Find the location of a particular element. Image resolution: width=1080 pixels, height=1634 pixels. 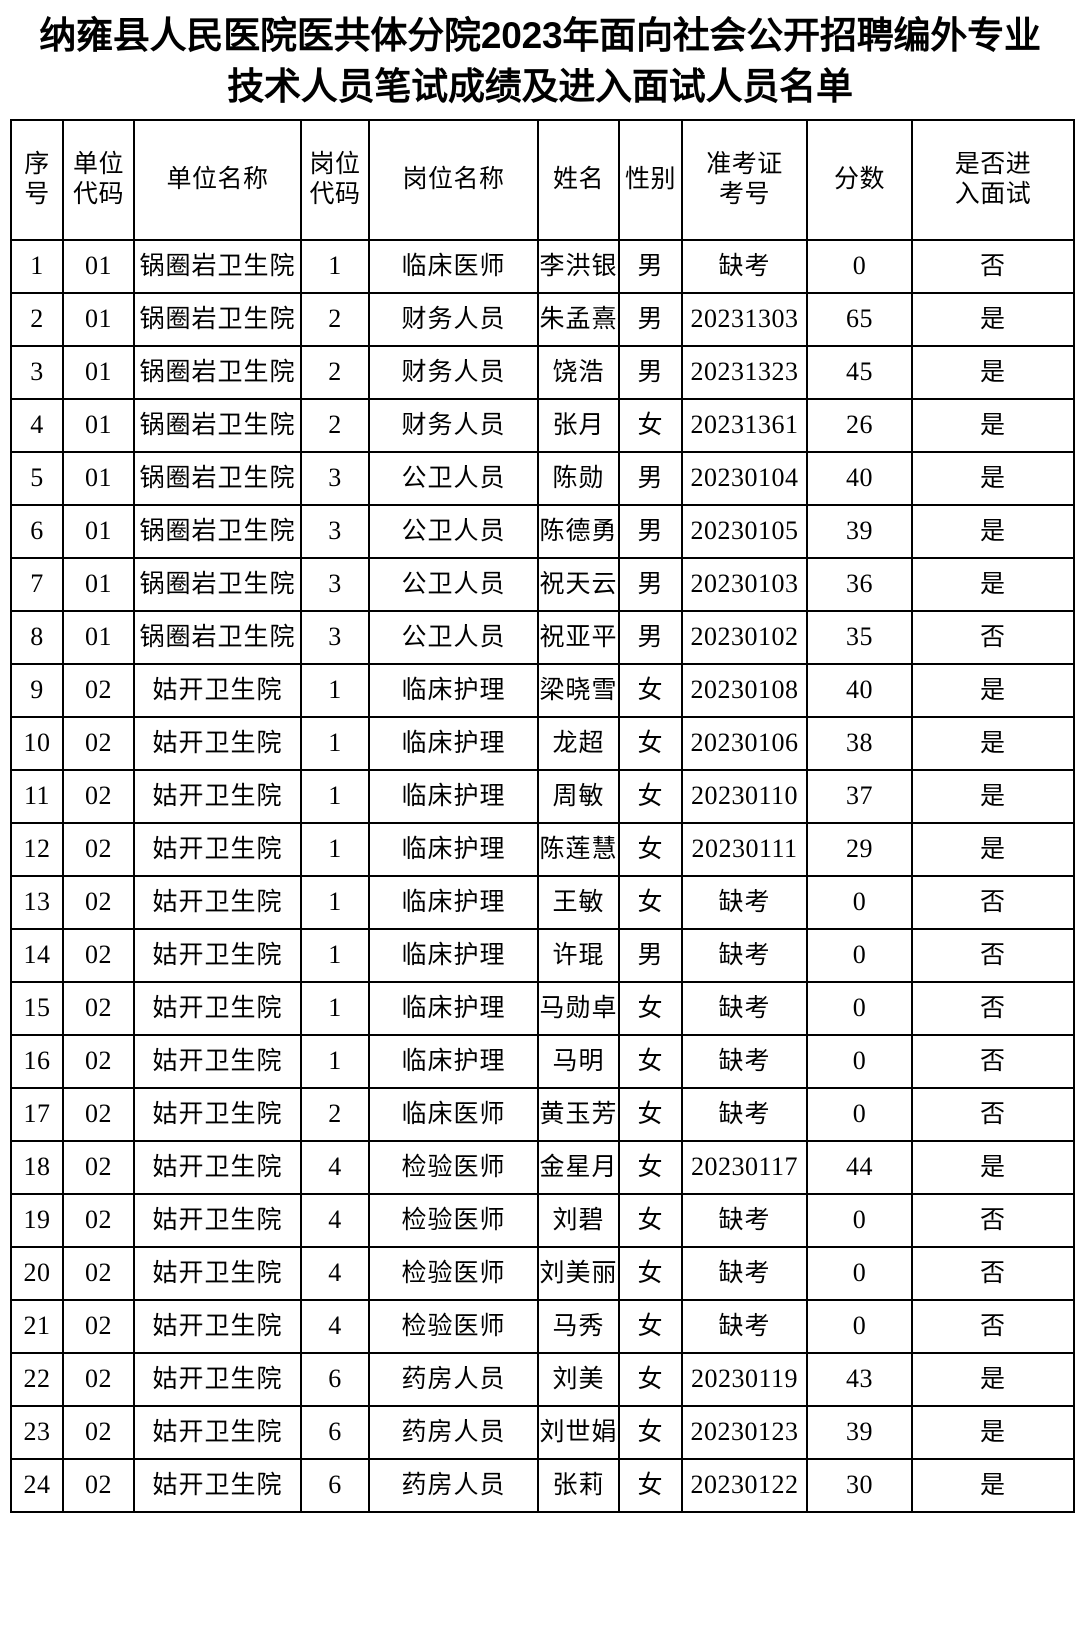

table-header: 序号 单位 代码 单位名称 岗位 代码 岗位名称 姓名 性别 准考证 考号 分数 是否进 入面试 is located at coordinates (542, 179).